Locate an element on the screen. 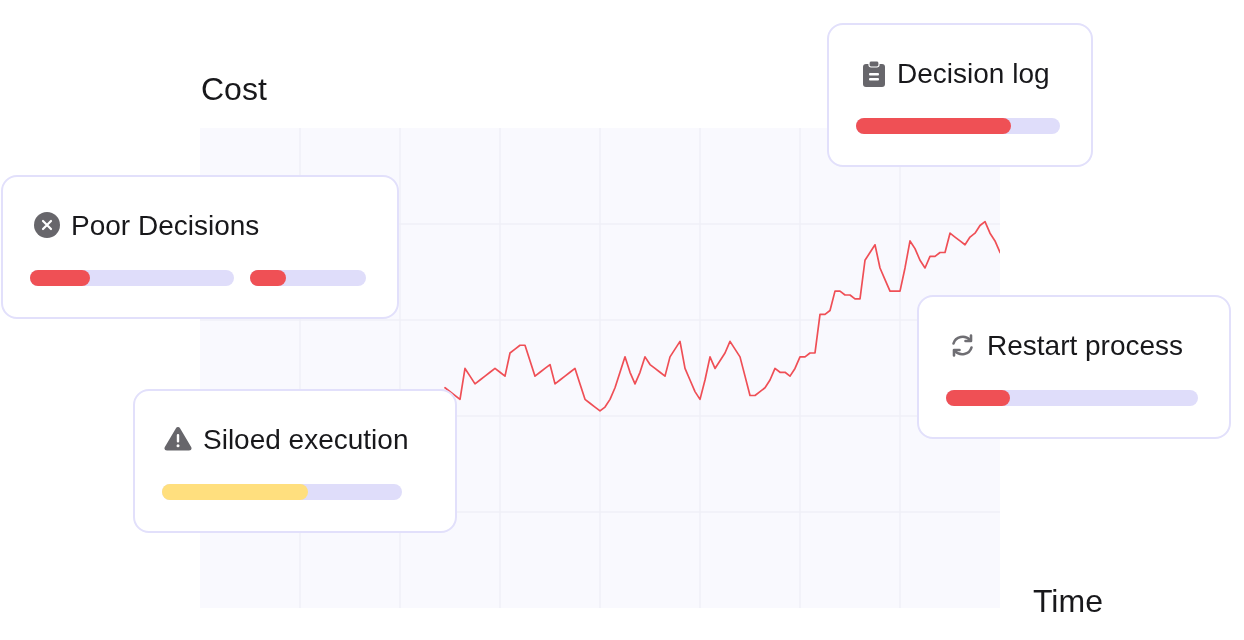 The width and height of the screenshot is (1244, 640). annotation: Siloed execution is located at coordinates (306, 439).